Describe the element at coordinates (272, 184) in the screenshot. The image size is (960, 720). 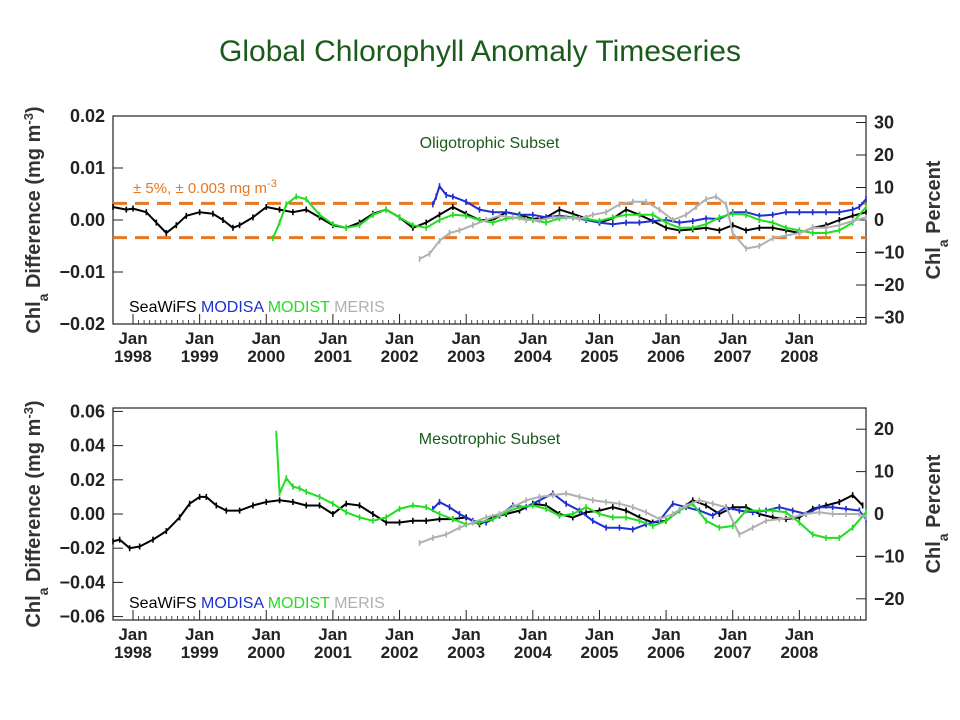
I see `threshold-annotation-part: -3` at that location.